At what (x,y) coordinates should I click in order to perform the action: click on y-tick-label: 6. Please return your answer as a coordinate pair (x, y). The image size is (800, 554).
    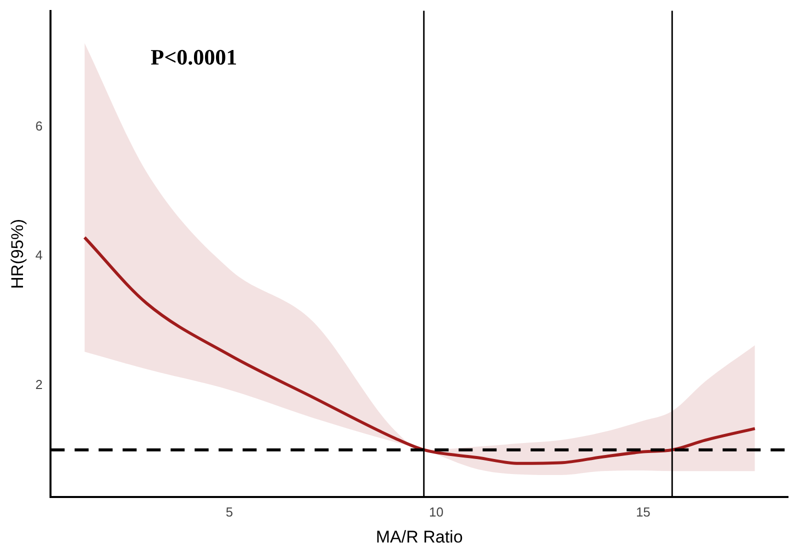
    Looking at the image, I should click on (39, 126).